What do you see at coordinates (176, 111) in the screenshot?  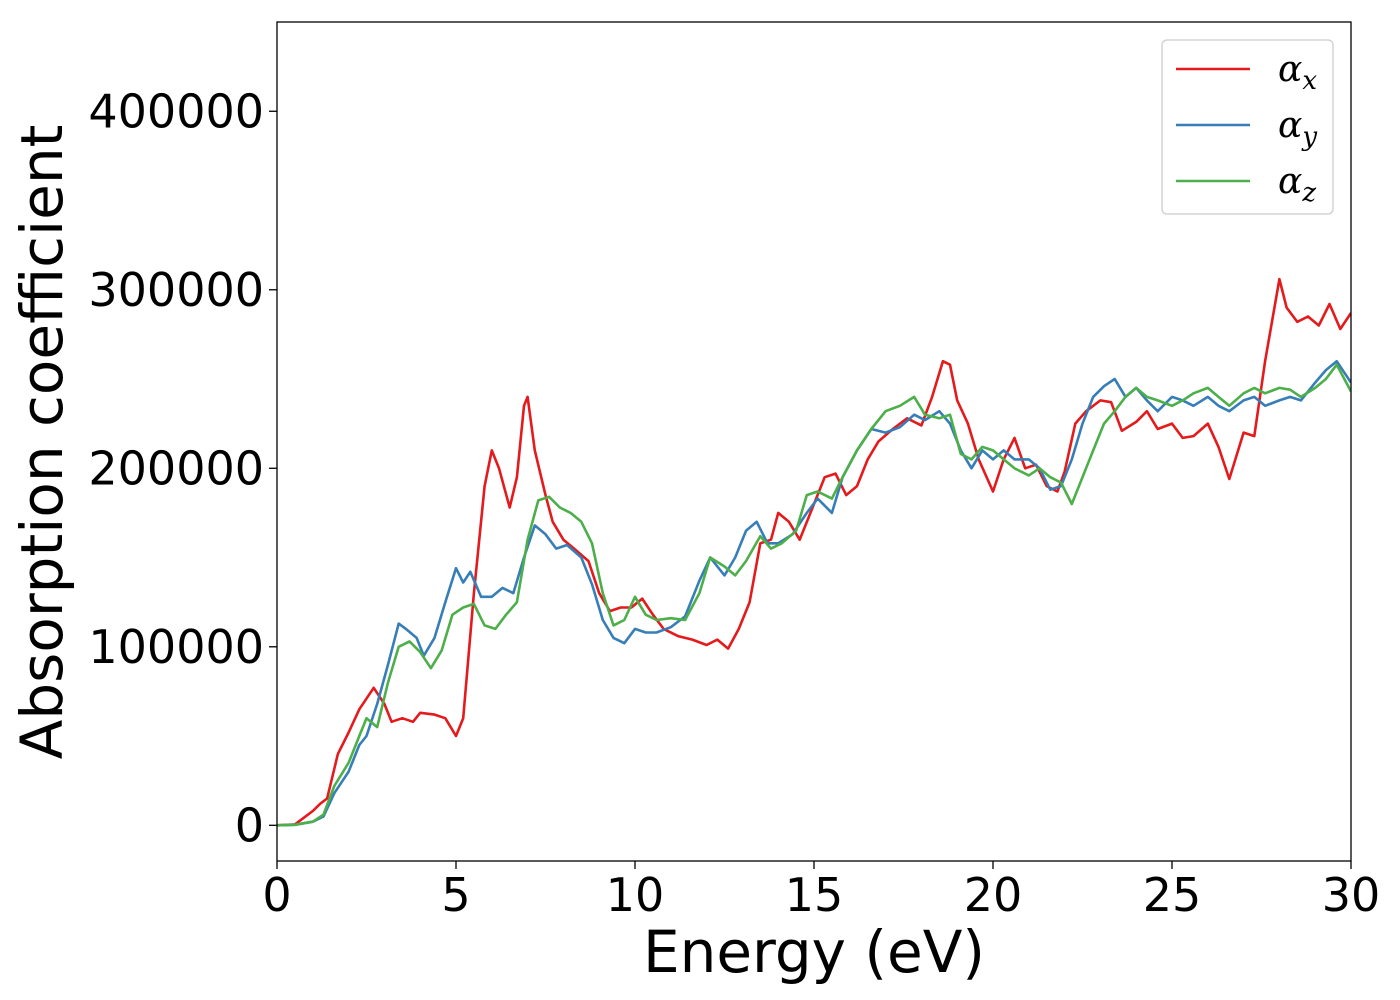 I see `y-tick-label: 400000` at bounding box center [176, 111].